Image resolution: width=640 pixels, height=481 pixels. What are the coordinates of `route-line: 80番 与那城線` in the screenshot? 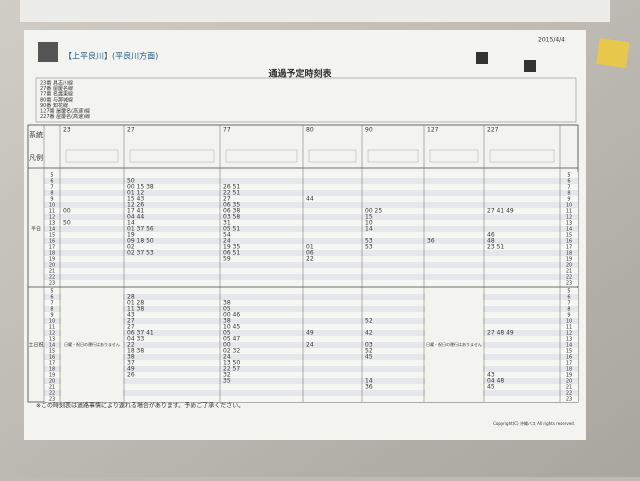 It's located at (56, 99).